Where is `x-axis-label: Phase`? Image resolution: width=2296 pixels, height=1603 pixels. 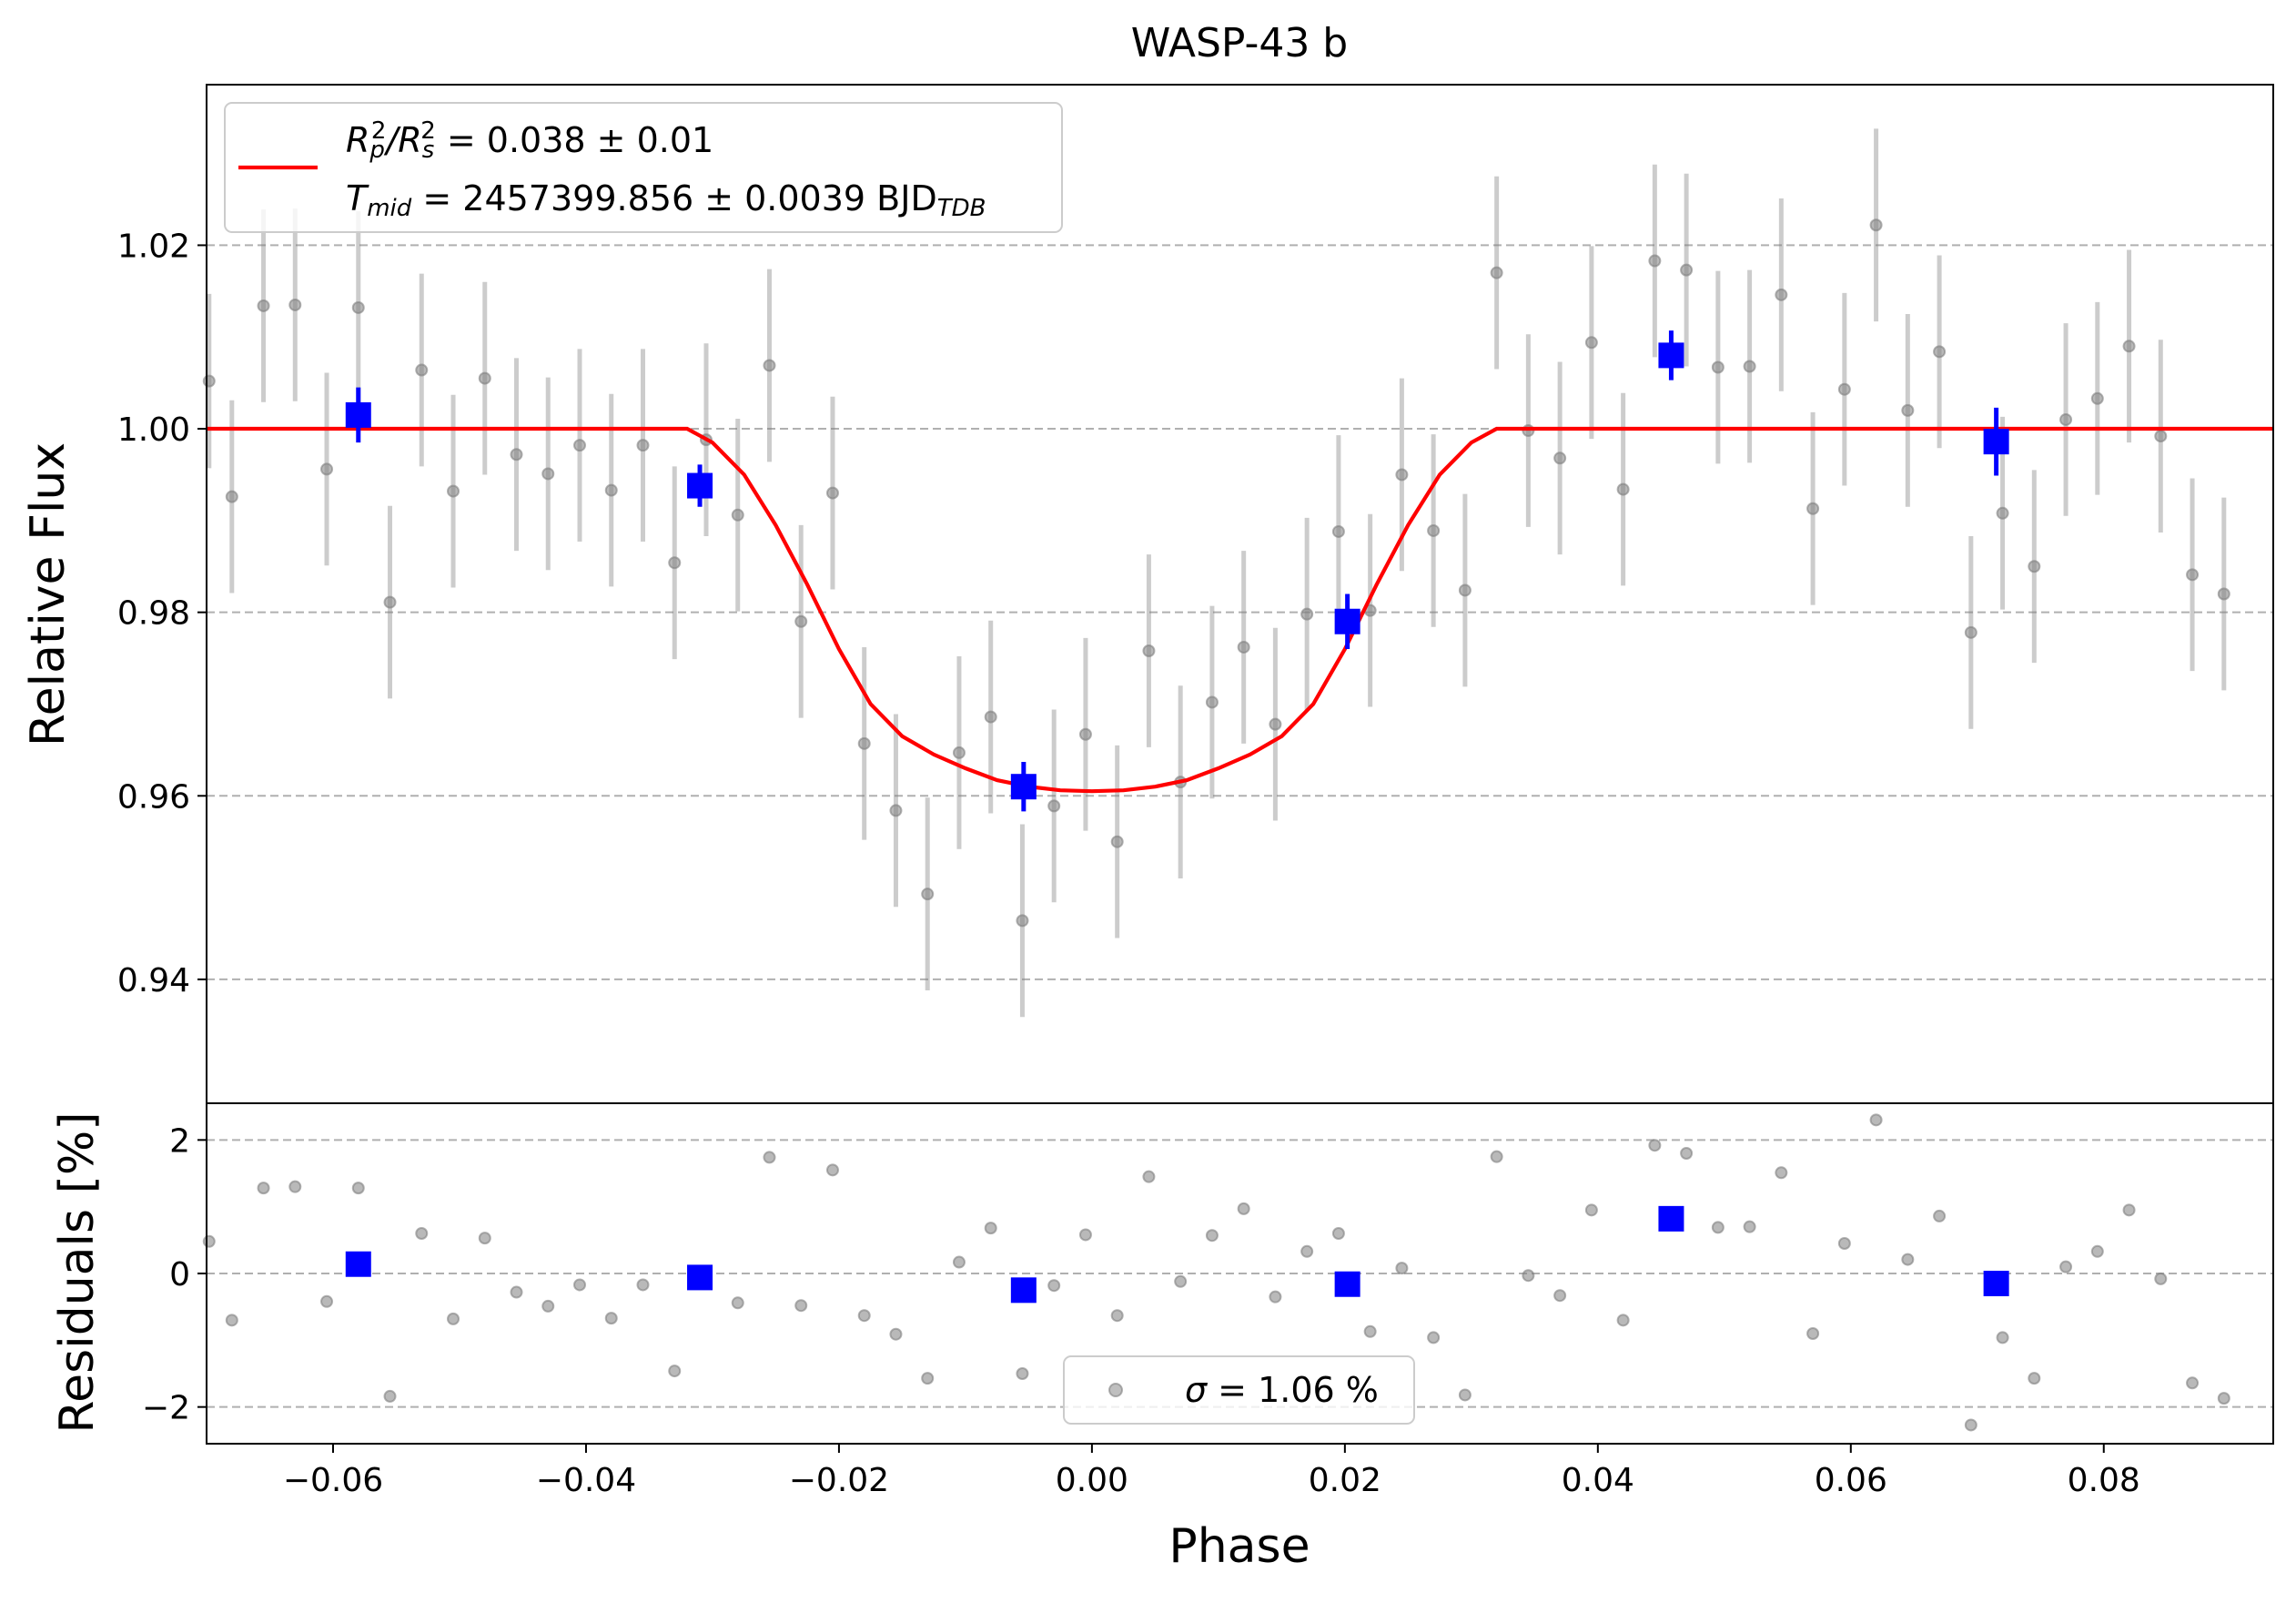
x-axis-label: Phase is located at coordinates (1239, 1546).